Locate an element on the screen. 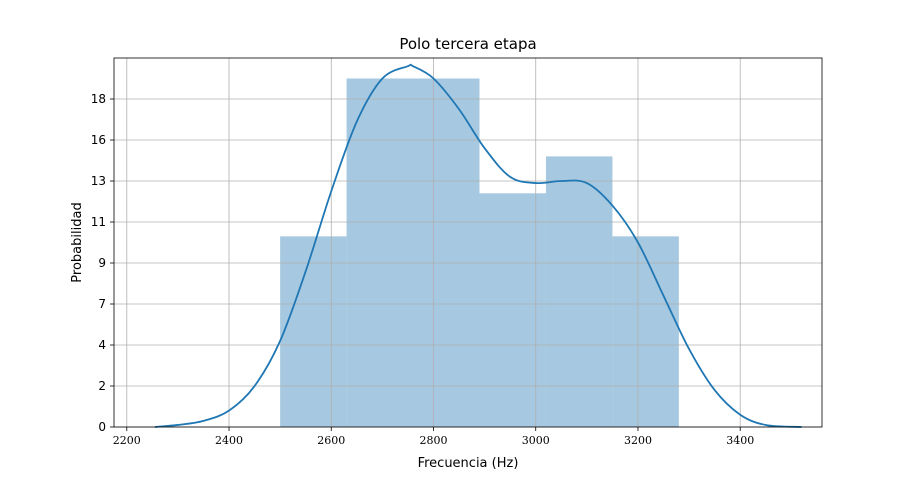 The image size is (913, 480). x-tick-label: 3000 is located at coordinates (536, 440).